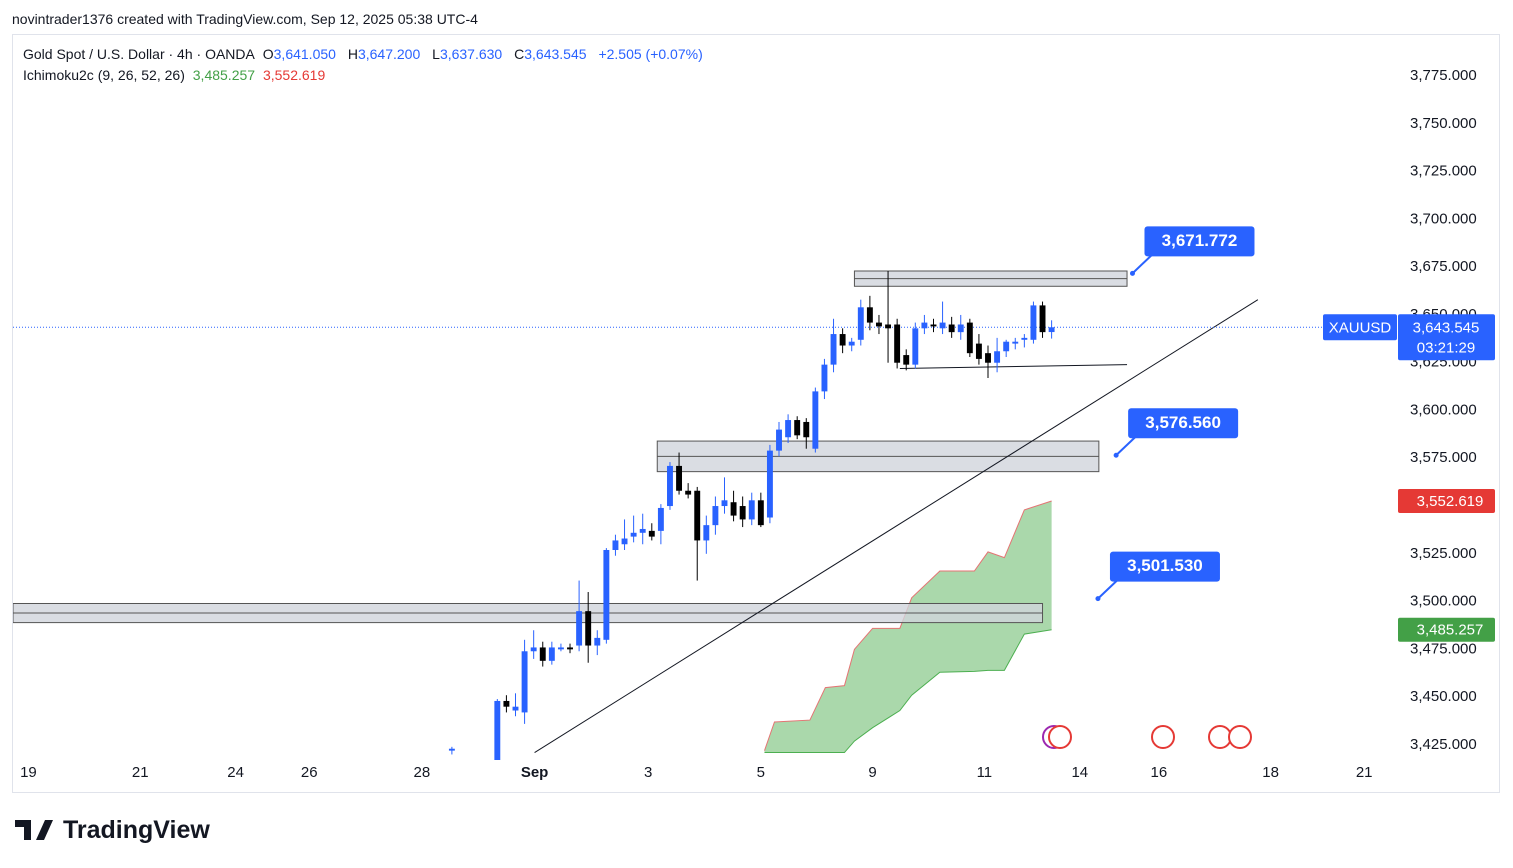  I want to click on ohlc-label: O, so click(268, 54).